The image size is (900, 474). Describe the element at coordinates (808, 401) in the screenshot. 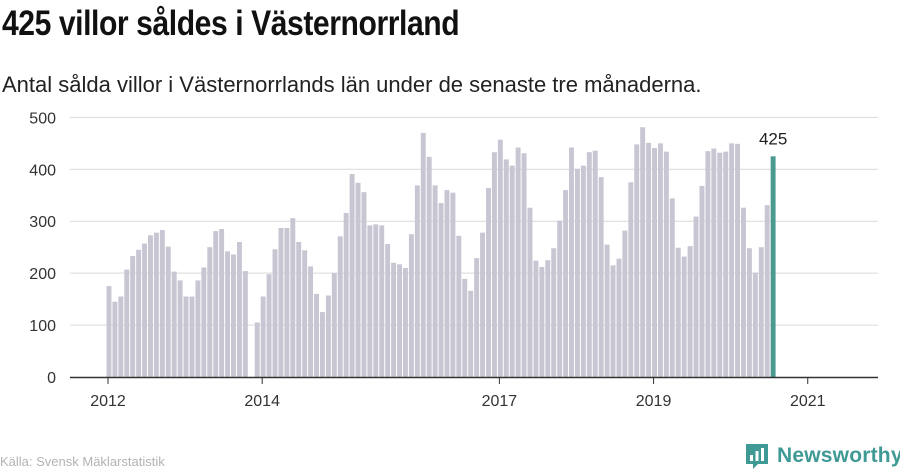

I see `x-tick-label: 2021` at that location.